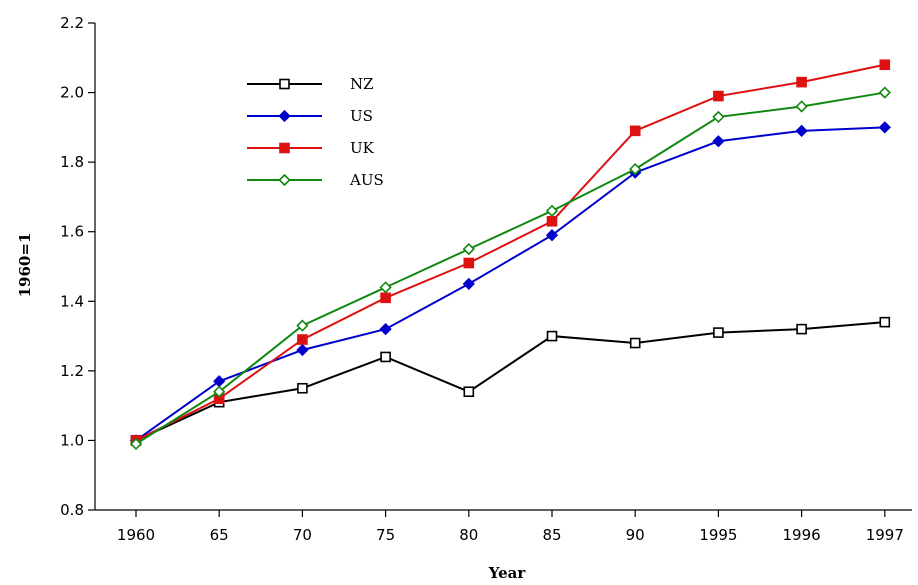 This screenshot has height=585, width=918. Describe the element at coordinates (885, 535) in the screenshot. I see `x-tick-label: 1997` at that location.